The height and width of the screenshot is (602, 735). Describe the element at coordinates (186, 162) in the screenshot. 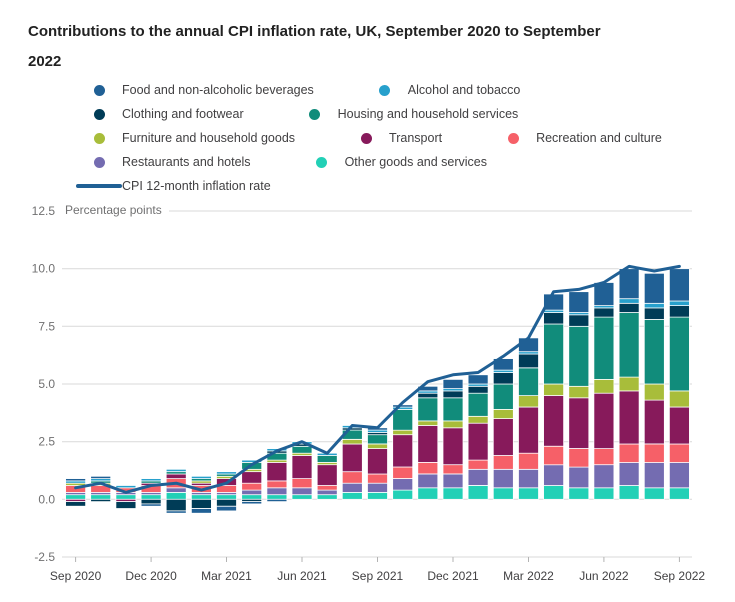

I see `legend-label-restaurants: Restaurants and hotels` at that location.